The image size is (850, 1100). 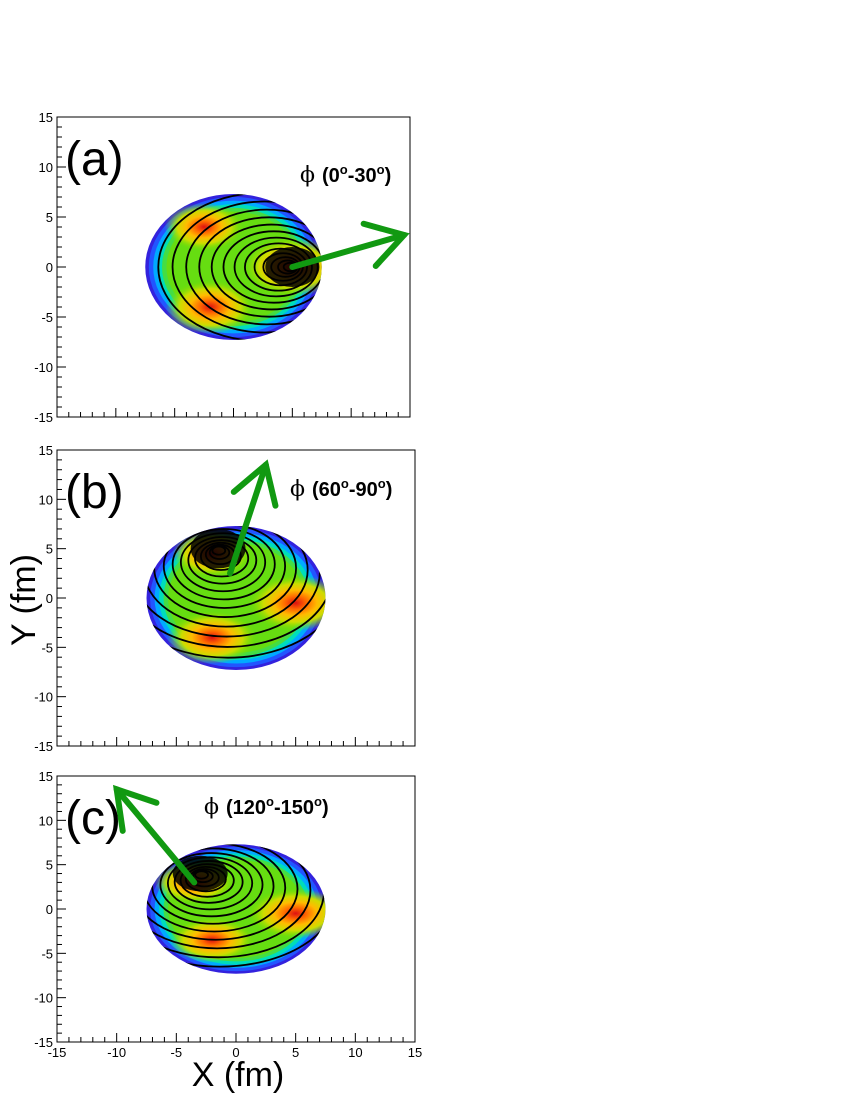 I want to click on panel-b: -15 -10 -5 0 5 10 15 (b) ϕ (60o​-90o​), so click(x=225, y=598).